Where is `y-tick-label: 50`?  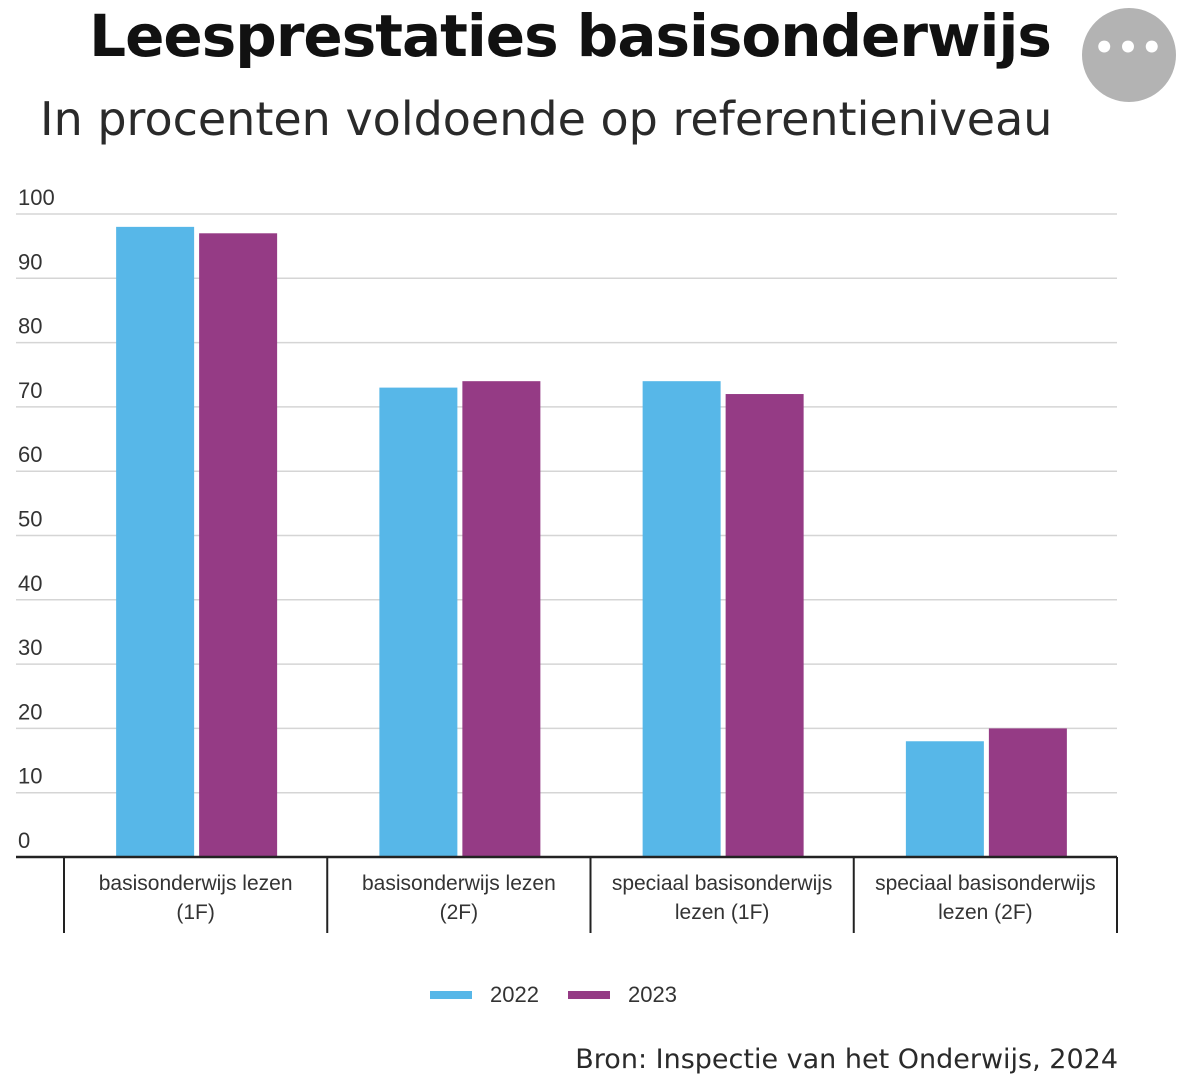
y-tick-label: 50 is located at coordinates (30, 519).